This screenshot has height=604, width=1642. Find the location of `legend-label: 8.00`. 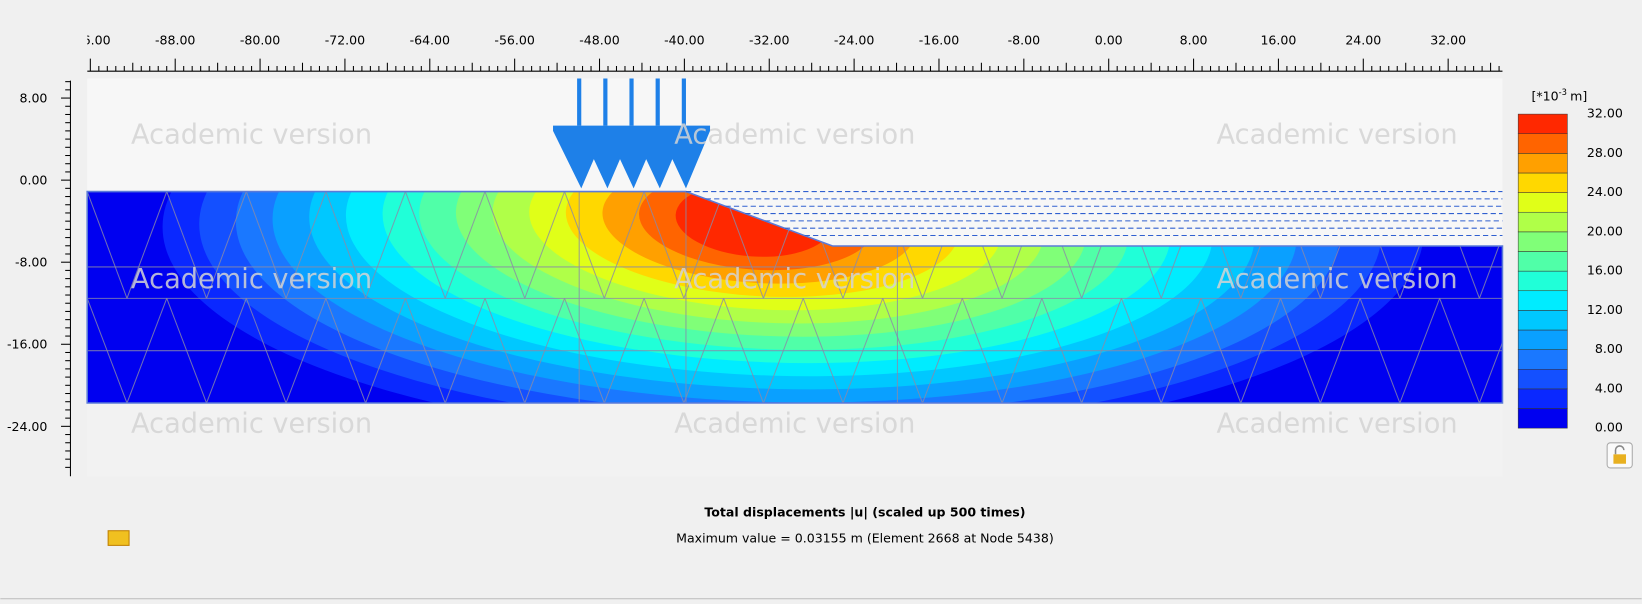

legend-label: 8.00 is located at coordinates (1609, 348).